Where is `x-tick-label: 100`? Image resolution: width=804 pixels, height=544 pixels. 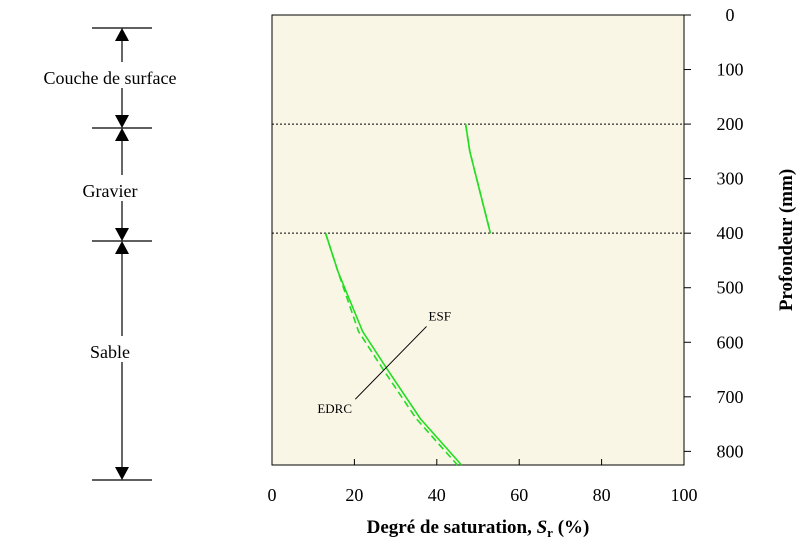 x-tick-label: 100 is located at coordinates (684, 495).